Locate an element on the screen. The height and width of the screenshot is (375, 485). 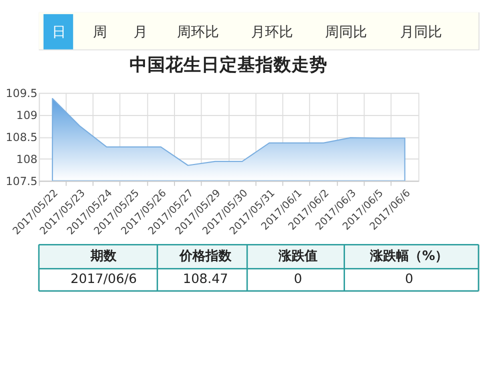
text: 期数 is located at coordinates (104, 256).